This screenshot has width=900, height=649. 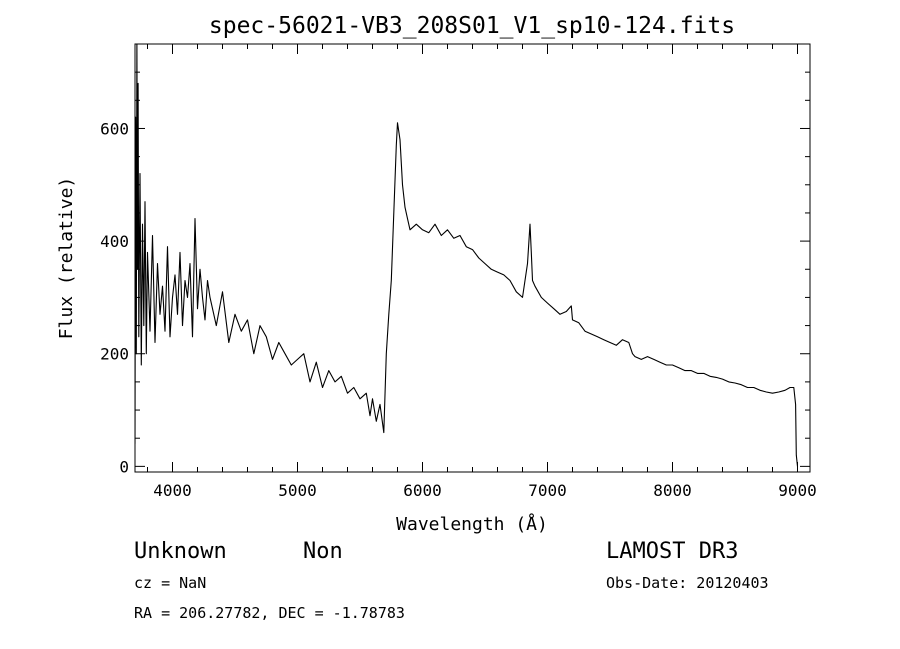 I want to click on y-tick-label: 0, so click(x=124, y=466).